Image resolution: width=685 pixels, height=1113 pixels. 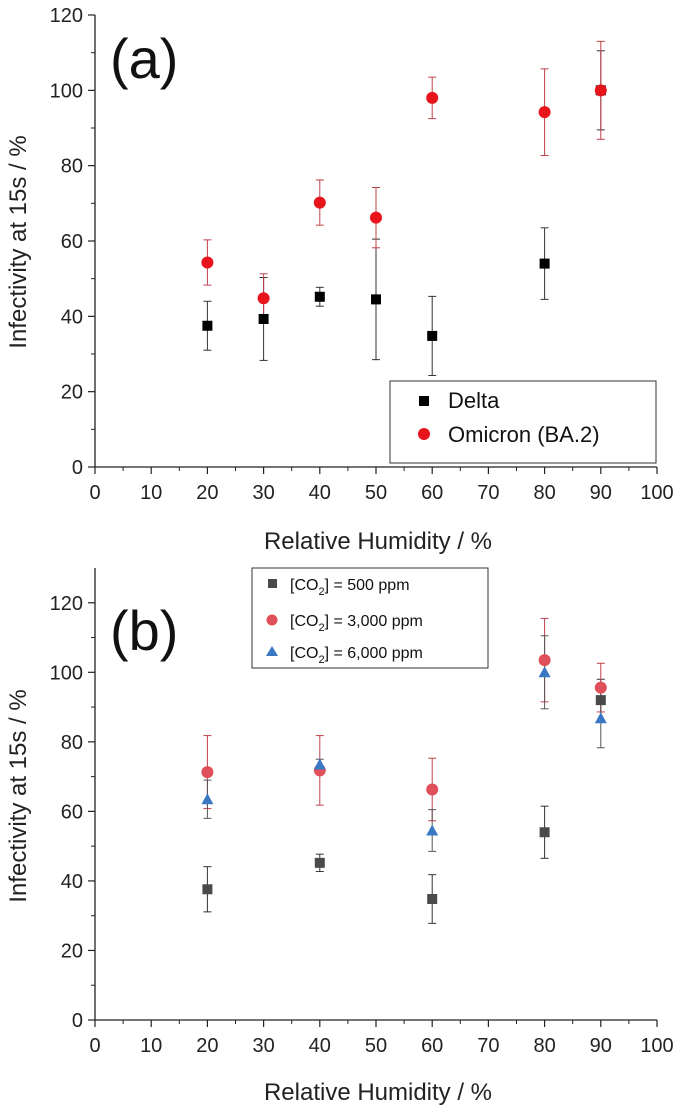 What do you see at coordinates (376, 493) in the screenshot?
I see `panel-a-x-tick-label: 50` at bounding box center [376, 493].